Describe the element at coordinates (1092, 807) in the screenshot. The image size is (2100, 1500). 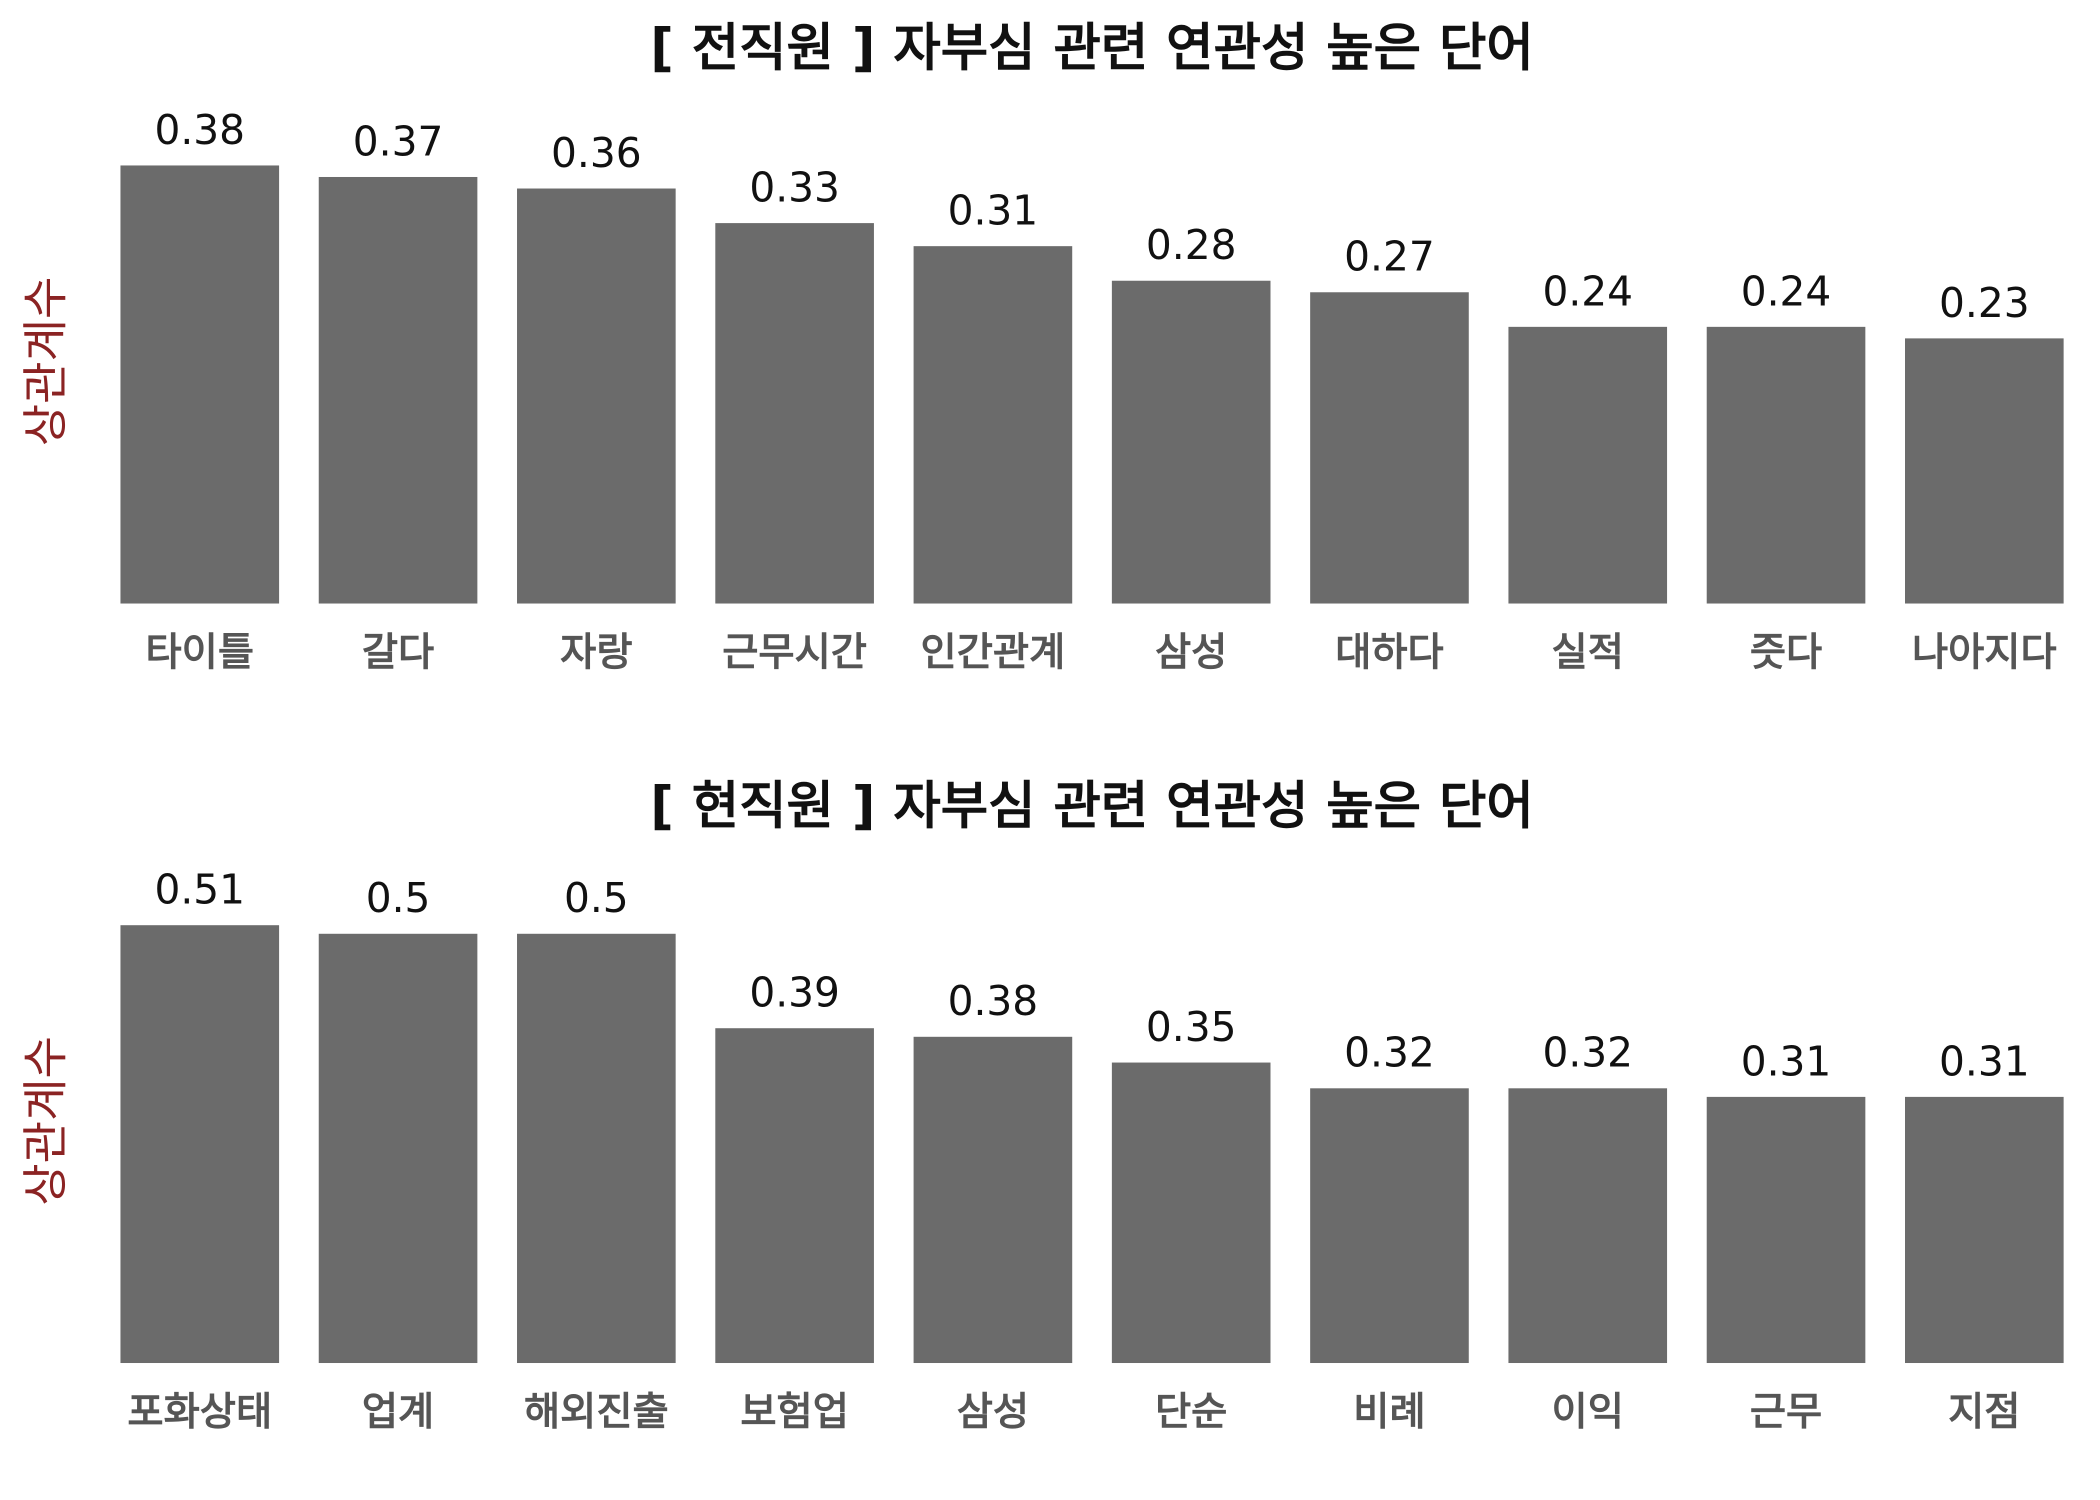
I see `chart-title: [ 현직원 ] 자부심 관련 연관성 높은 단어` at that location.